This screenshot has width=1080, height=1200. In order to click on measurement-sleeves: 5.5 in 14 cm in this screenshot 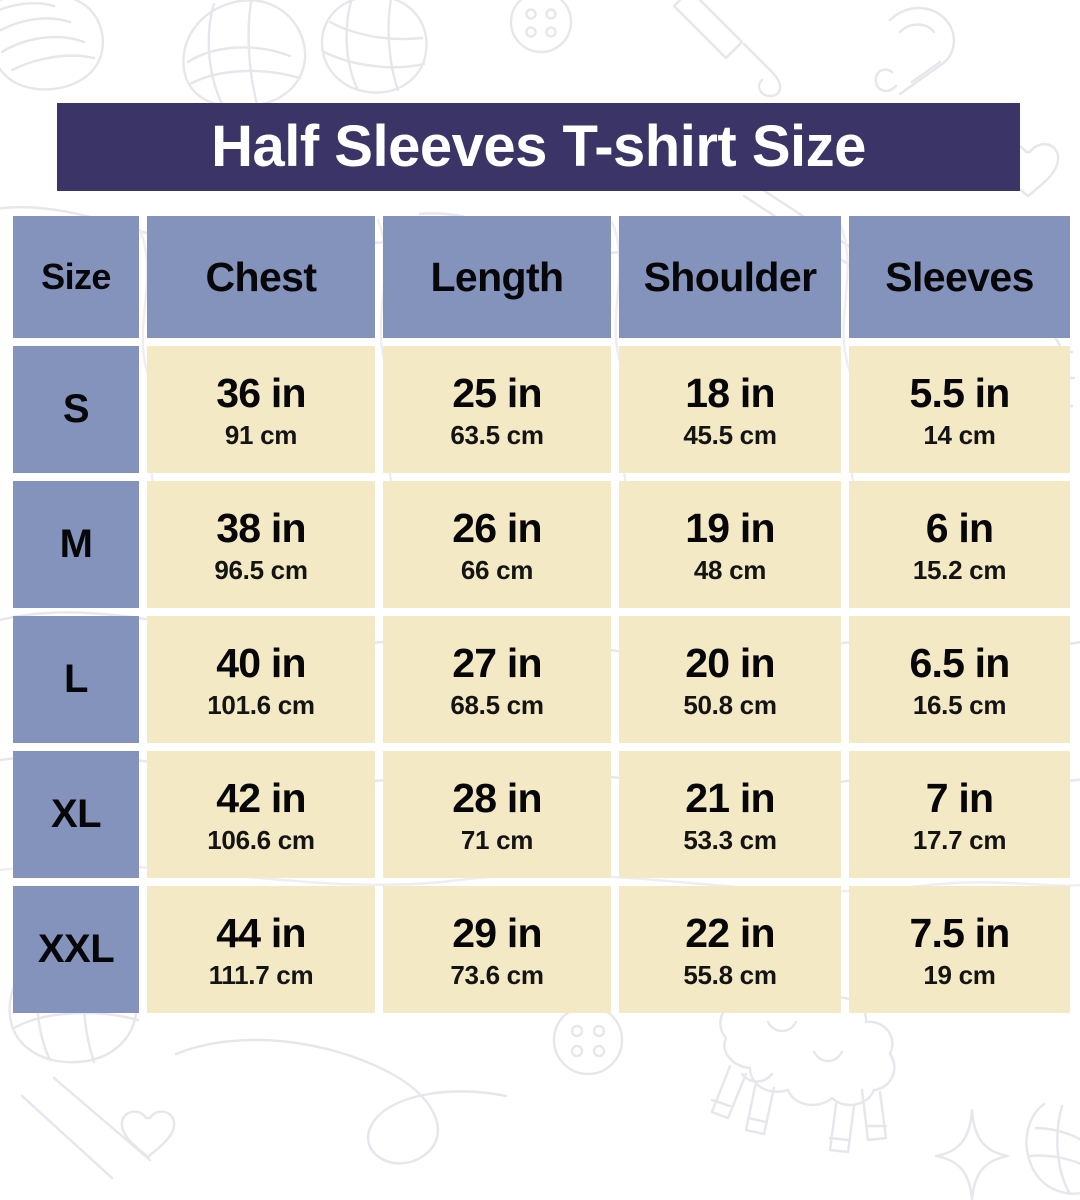, I will do `click(959, 409)`.